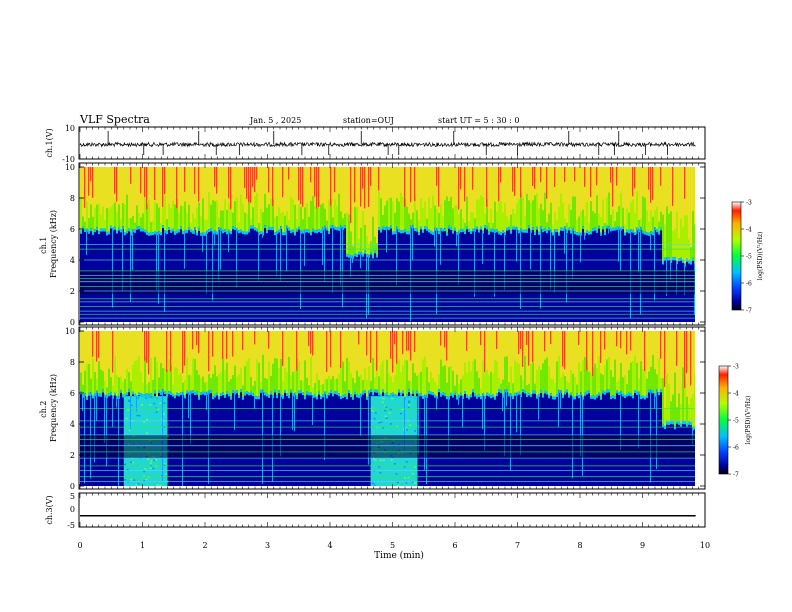 This screenshot has height=612, width=792. I want to click on ch3-waveform-ylabel: ch.3(V), so click(49, 509).